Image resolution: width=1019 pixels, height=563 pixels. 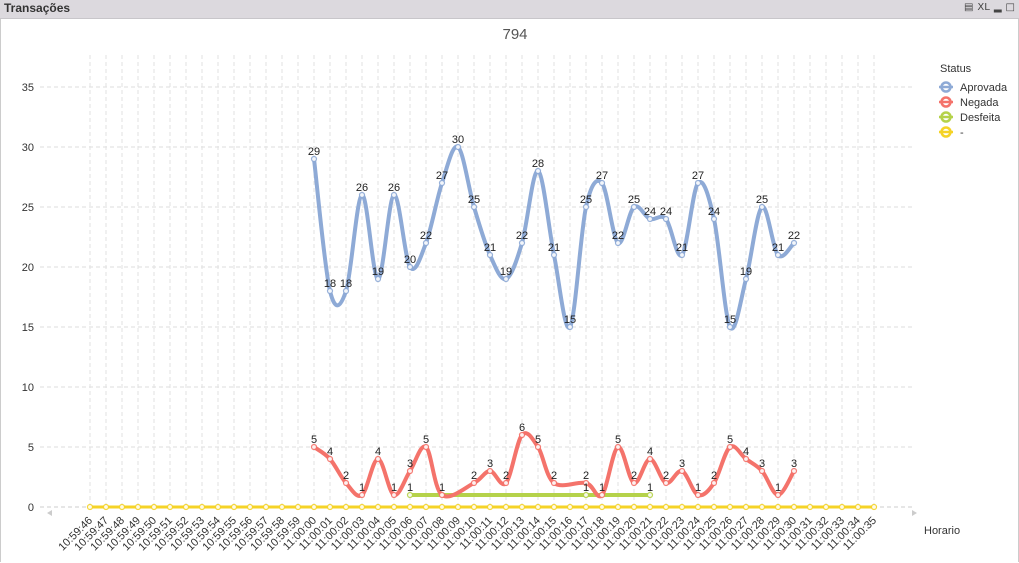 I want to click on scroll-left-icon, so click(x=49, y=513).